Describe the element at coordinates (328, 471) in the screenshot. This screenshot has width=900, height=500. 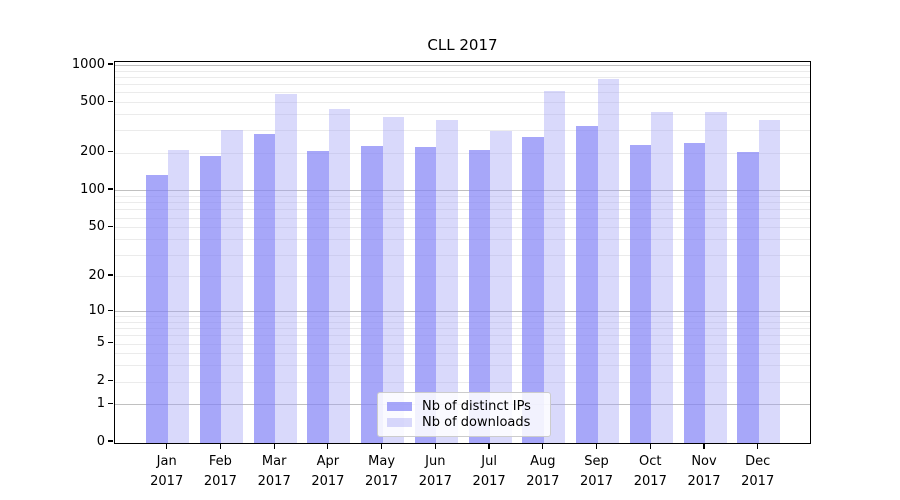
I see `x-tick-label: Apr 2017` at that location.